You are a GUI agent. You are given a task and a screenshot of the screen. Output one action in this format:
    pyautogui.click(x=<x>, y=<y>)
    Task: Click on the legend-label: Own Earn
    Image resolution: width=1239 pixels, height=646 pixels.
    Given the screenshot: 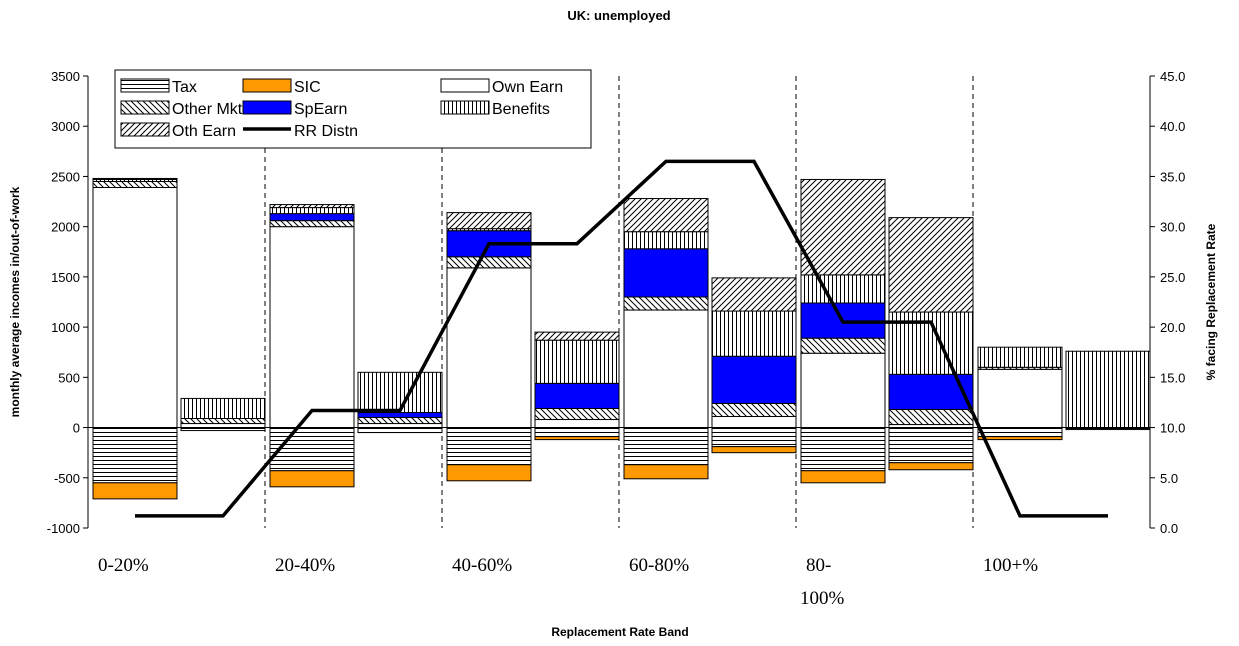 What is the action you would take?
    pyautogui.click(x=527, y=87)
    